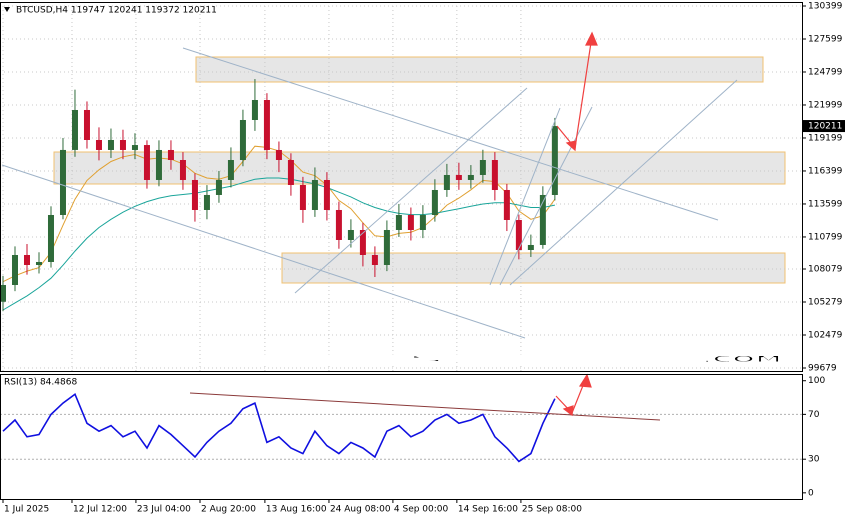  I want to click on watermark-text: BEL, so click(319, 360).